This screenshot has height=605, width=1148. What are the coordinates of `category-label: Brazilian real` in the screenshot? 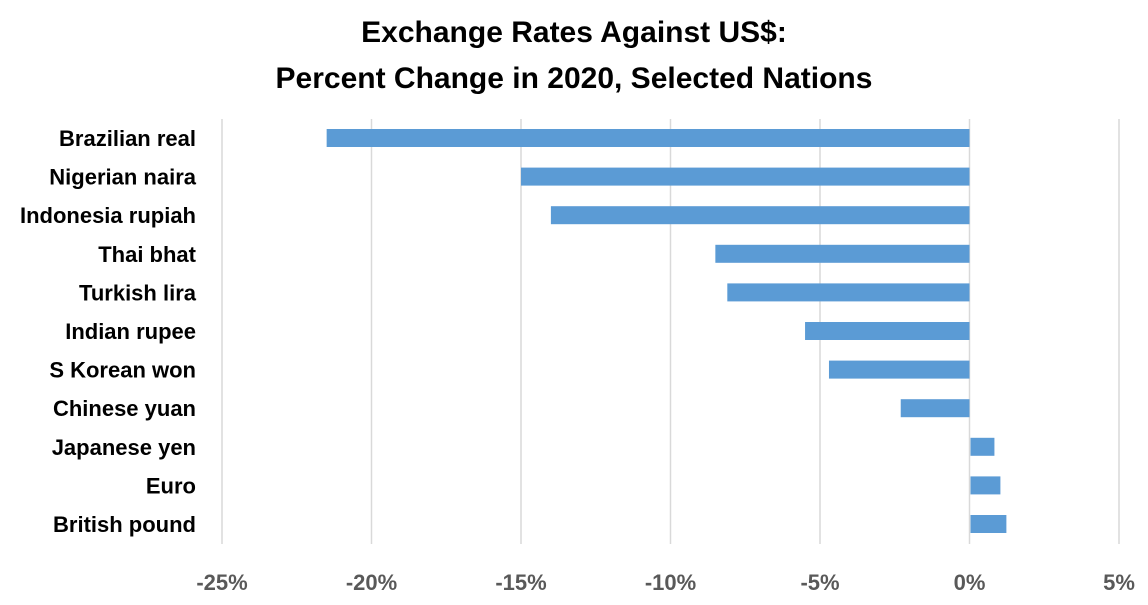 It's located at (127, 138).